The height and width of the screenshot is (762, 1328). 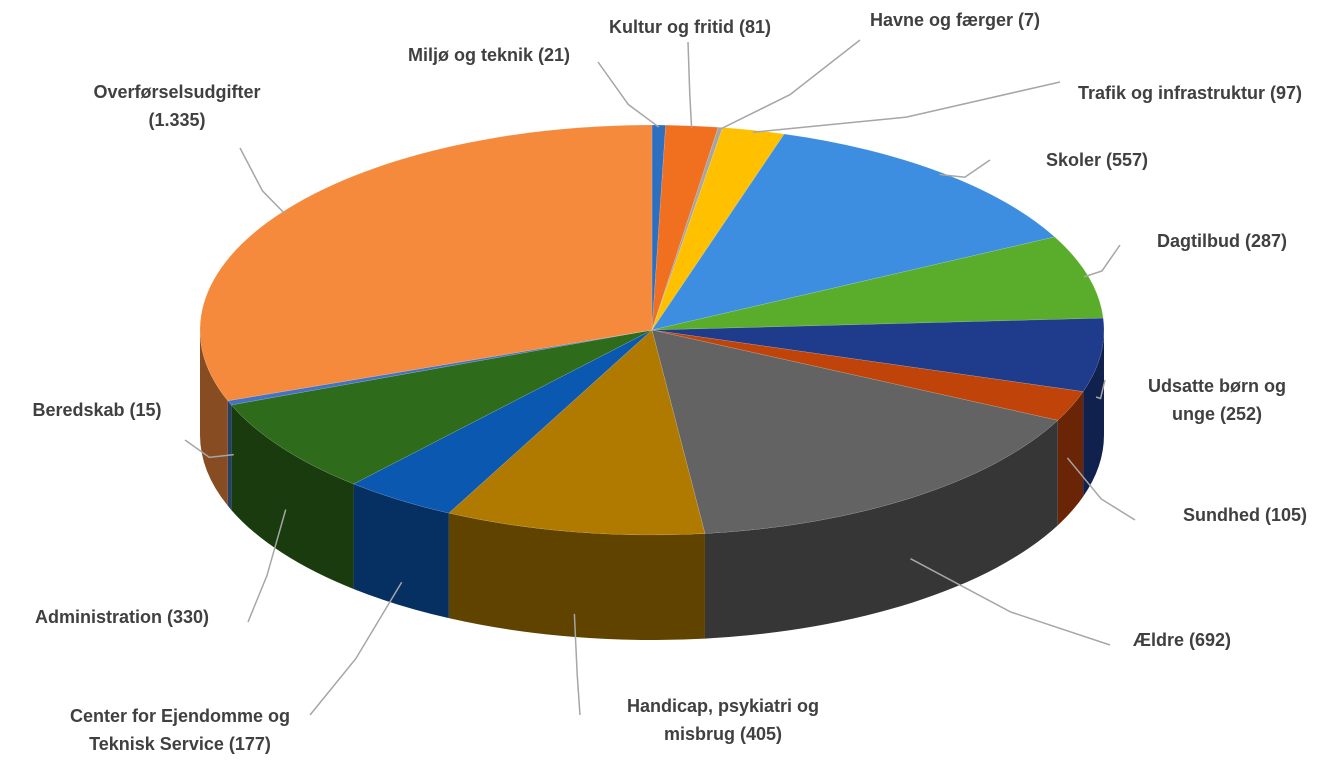 I want to click on label-name: Havne og færger, so click(x=941, y=20).